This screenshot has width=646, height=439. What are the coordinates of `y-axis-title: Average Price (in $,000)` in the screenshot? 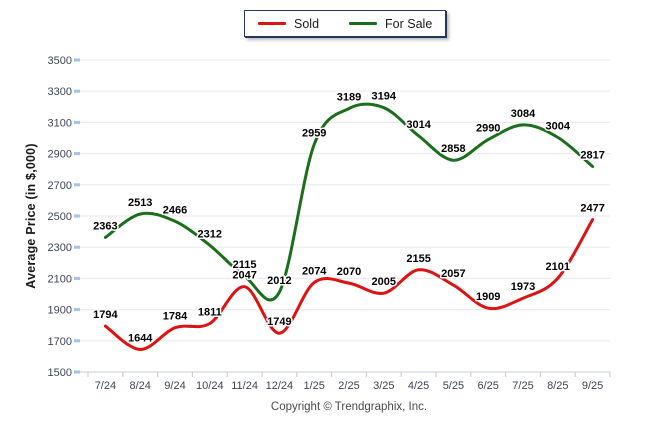 It's located at (31, 216).